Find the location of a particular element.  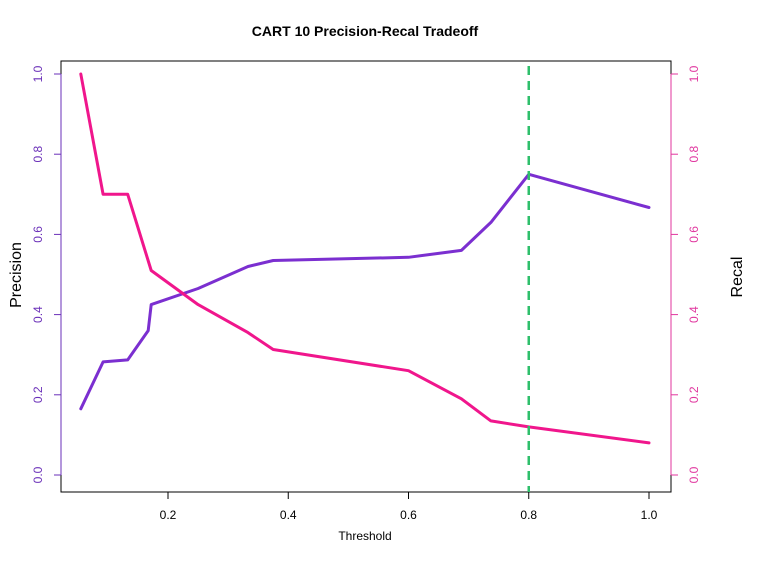

x-axis: 0.2 0.4 0.6 0.8 1.0 is located at coordinates (409, 506).